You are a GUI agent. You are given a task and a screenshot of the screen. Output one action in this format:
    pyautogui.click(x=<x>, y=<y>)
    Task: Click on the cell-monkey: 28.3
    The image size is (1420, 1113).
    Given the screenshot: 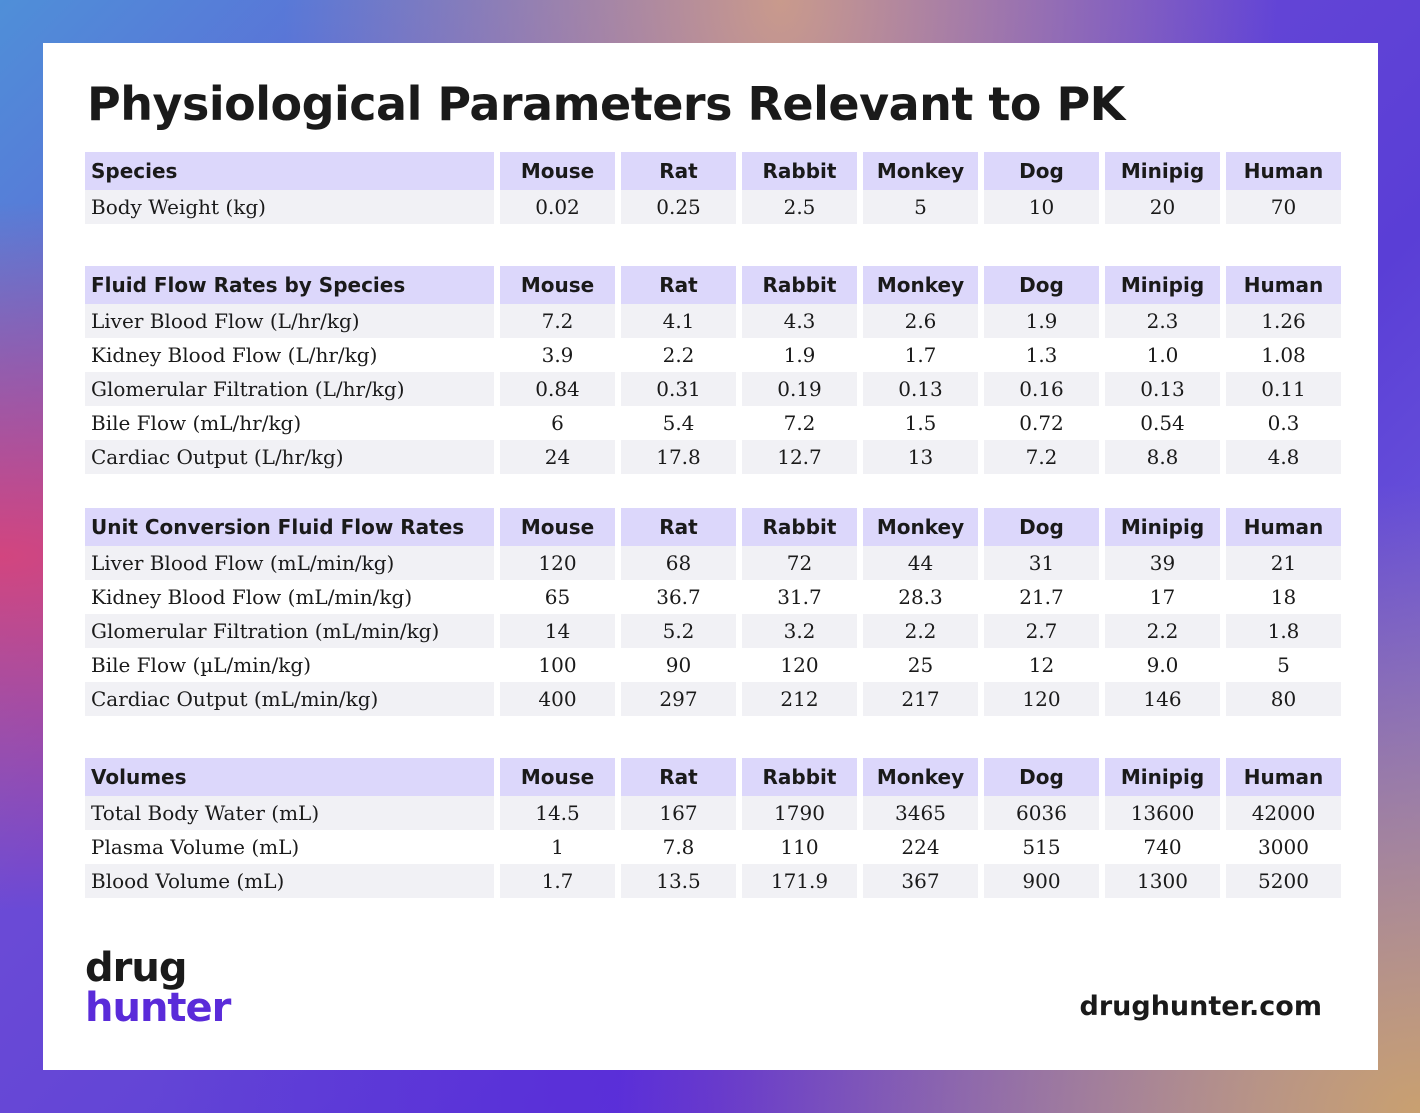 What is the action you would take?
    pyautogui.click(x=920, y=597)
    